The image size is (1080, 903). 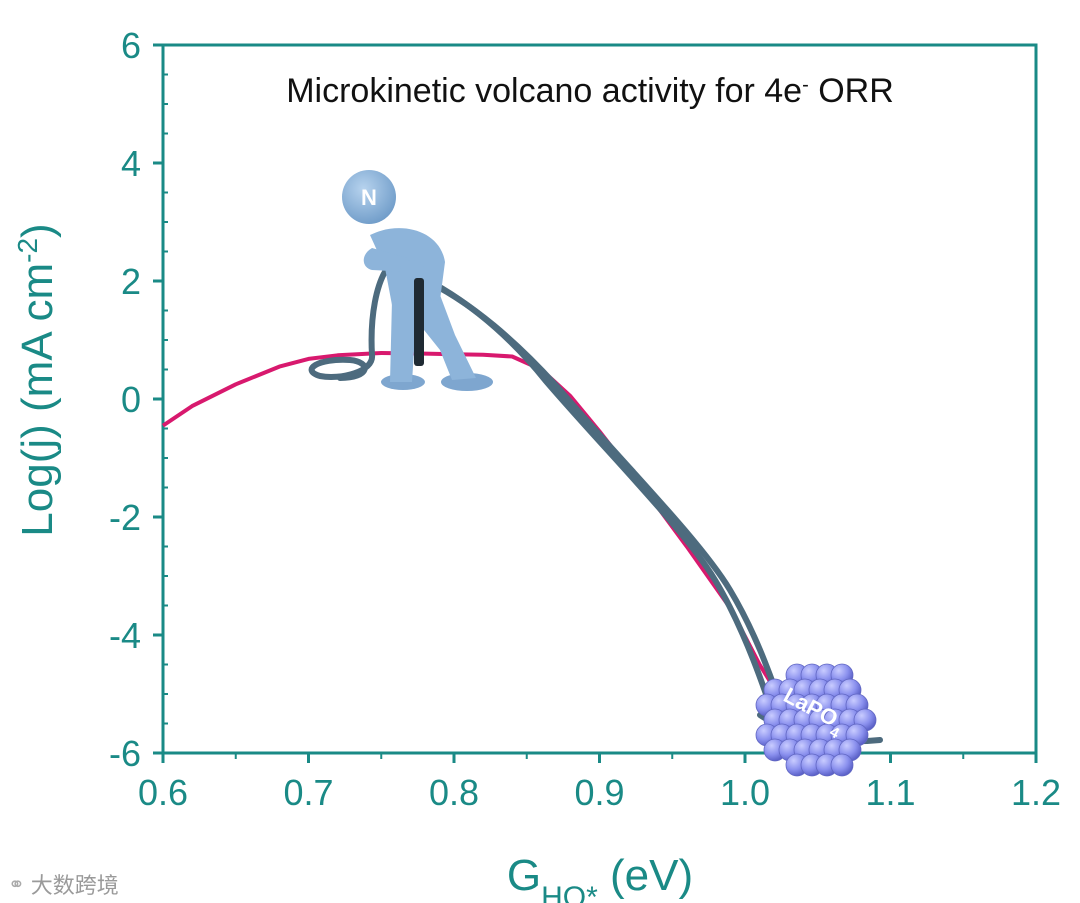 What do you see at coordinates (842, 765) in the screenshot?
I see `cluster-atom` at bounding box center [842, 765].